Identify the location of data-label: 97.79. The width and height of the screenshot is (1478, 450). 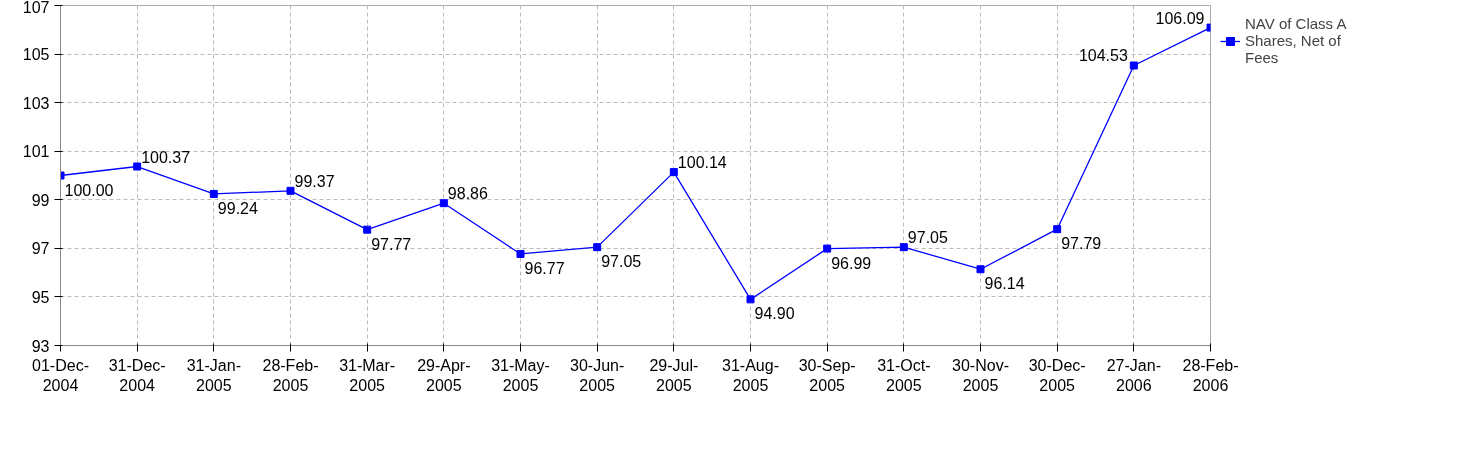
(1081, 244).